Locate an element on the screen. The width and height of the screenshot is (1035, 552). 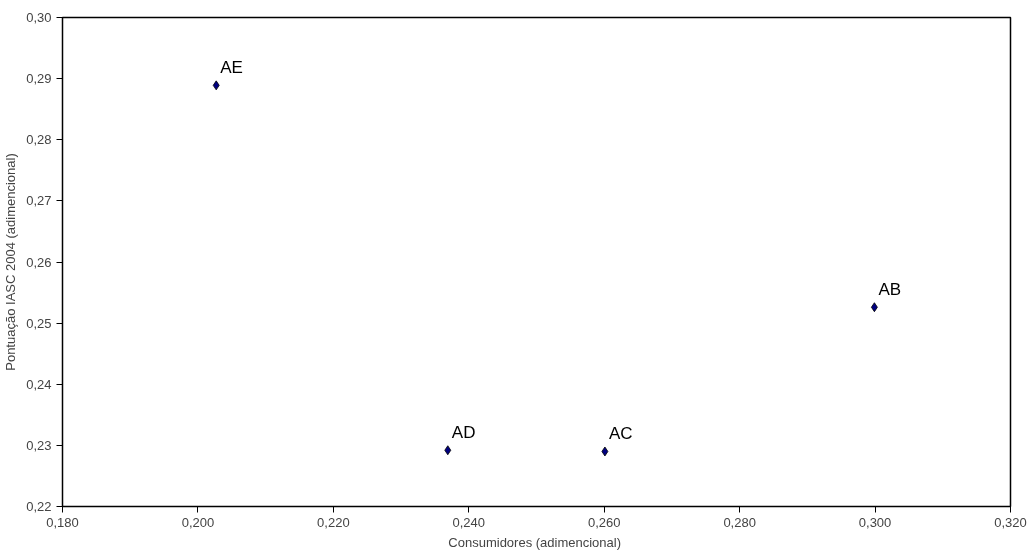
annotation: AB is located at coordinates (890, 290).